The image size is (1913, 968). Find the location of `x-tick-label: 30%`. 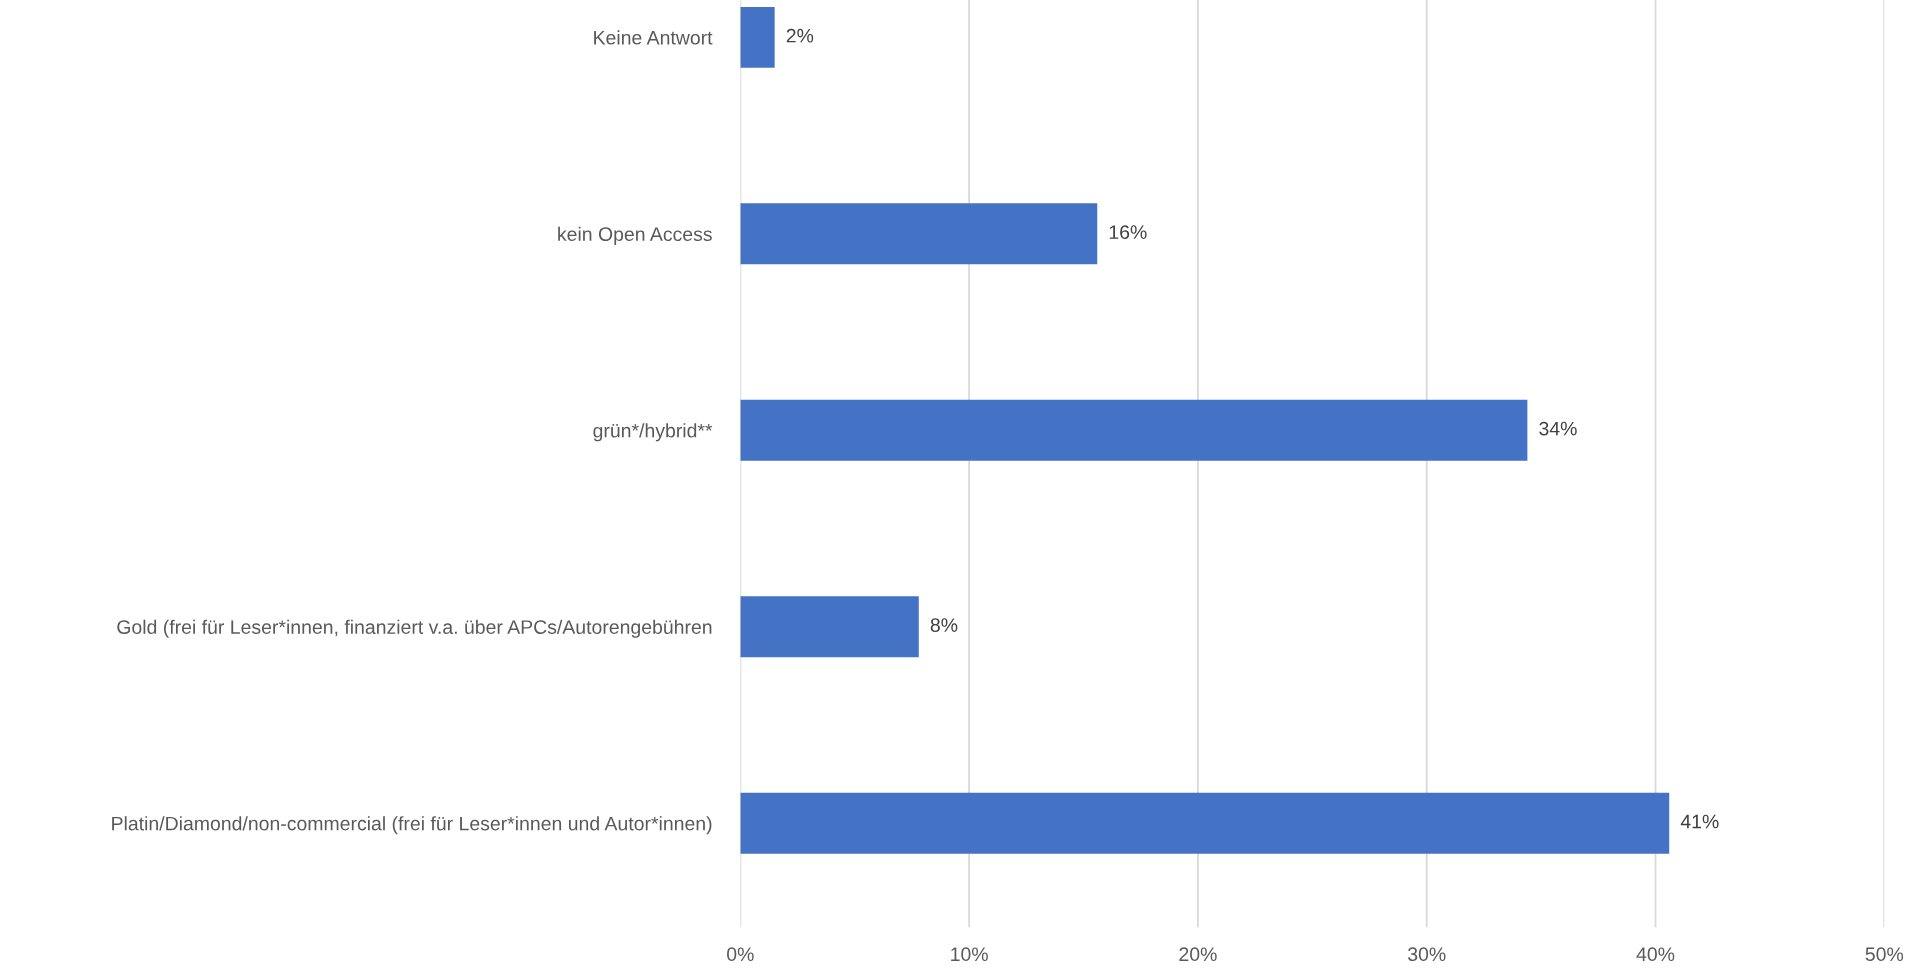

x-tick-label: 30% is located at coordinates (1427, 954).